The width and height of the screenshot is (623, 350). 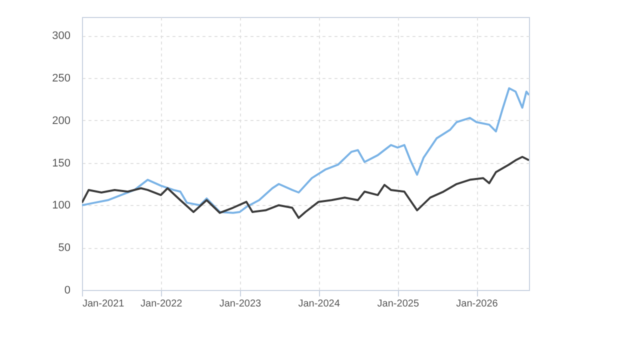 What do you see at coordinates (61, 120) in the screenshot?
I see `y-tick-label: 200` at bounding box center [61, 120].